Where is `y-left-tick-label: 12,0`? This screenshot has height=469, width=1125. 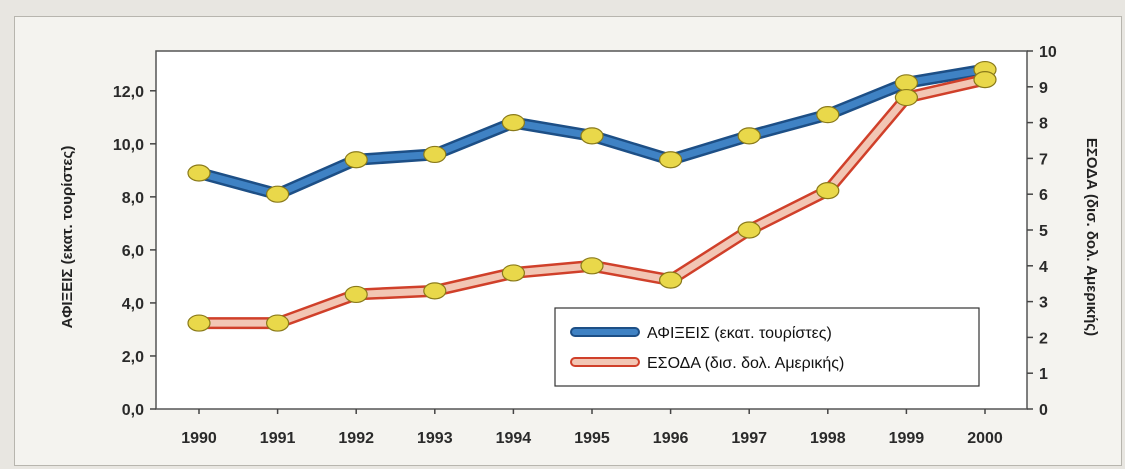
y-left-tick-label: 12,0 is located at coordinates (128, 92).